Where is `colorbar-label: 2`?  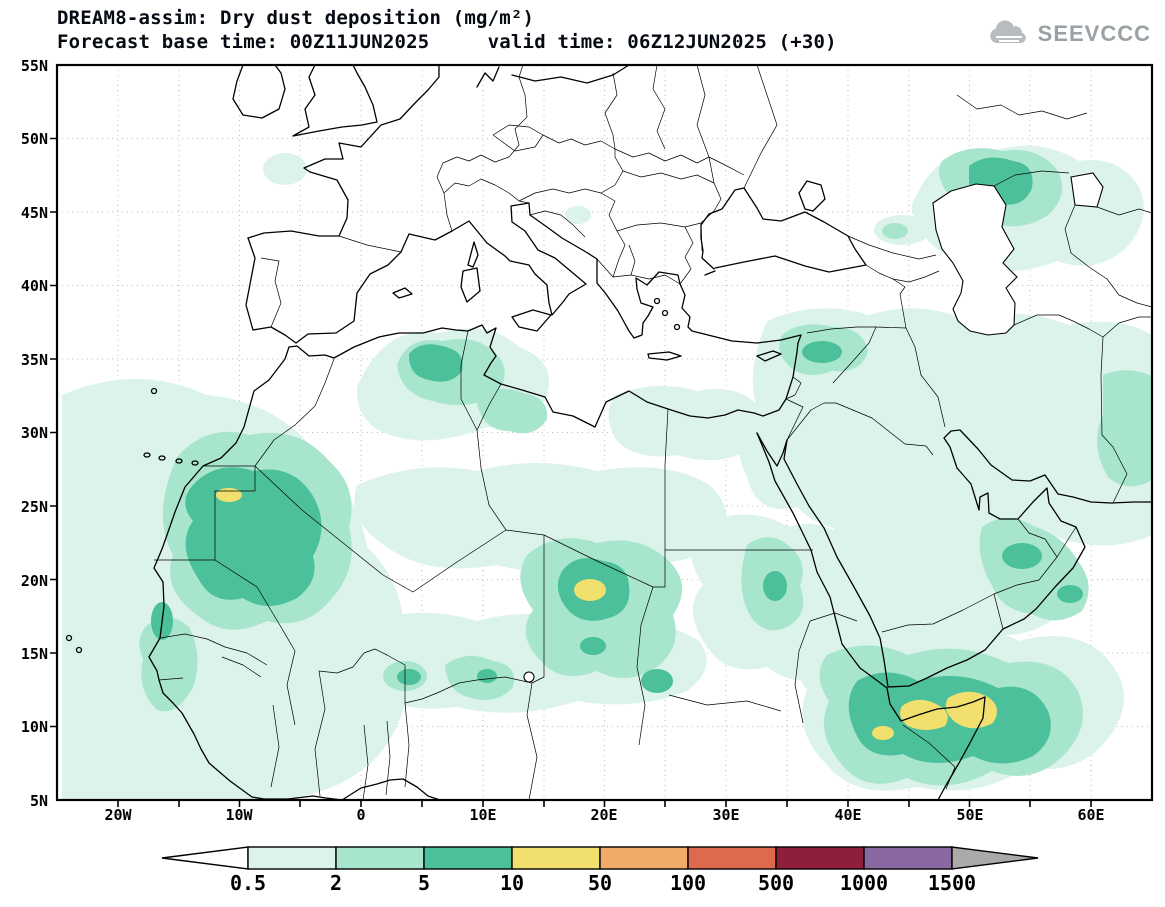
colorbar-label: 2 is located at coordinates (336, 883).